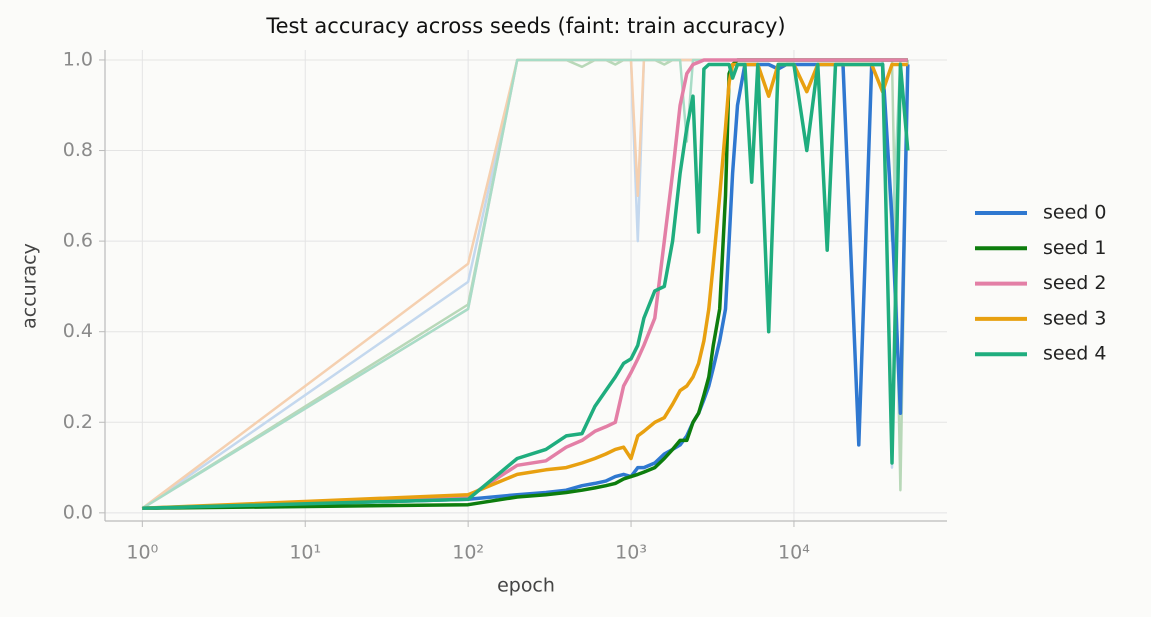 This screenshot has width=1151, height=617. What do you see at coordinates (30, 286) in the screenshot?
I see `y-axis-label: accuracy` at bounding box center [30, 286].